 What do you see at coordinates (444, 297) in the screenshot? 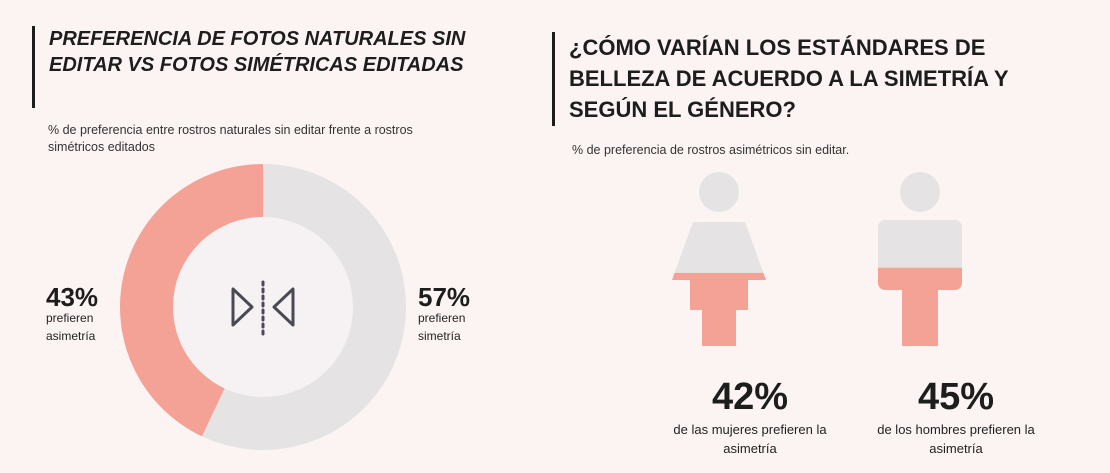
I see `symmetry-percent: 57%` at bounding box center [444, 297].